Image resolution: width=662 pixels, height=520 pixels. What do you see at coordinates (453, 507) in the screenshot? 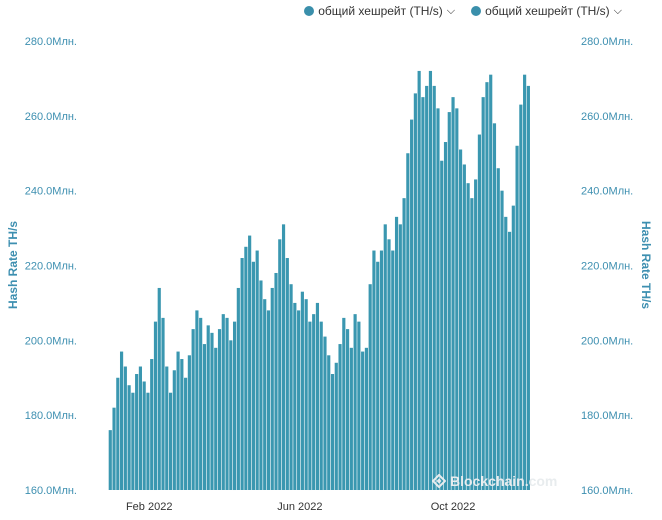
I see `x-tick-label: Oct 2022` at bounding box center [453, 507].